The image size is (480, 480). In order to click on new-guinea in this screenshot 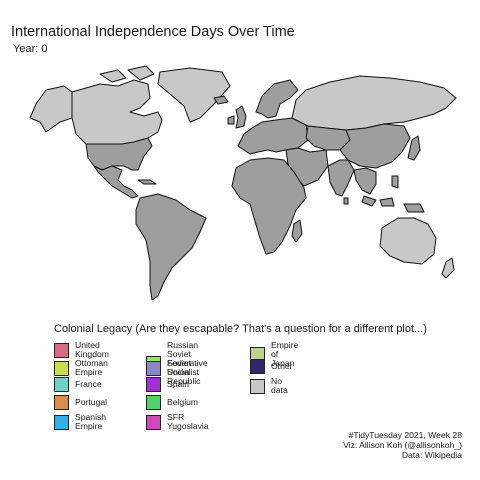, I will do `click(414, 208)`.